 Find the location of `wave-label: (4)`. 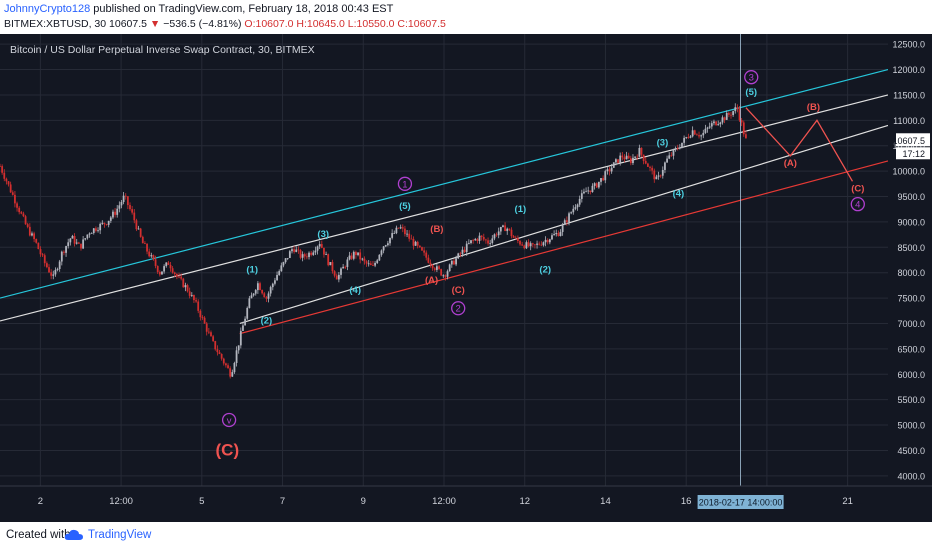

wave-label: (4) is located at coordinates (679, 194).